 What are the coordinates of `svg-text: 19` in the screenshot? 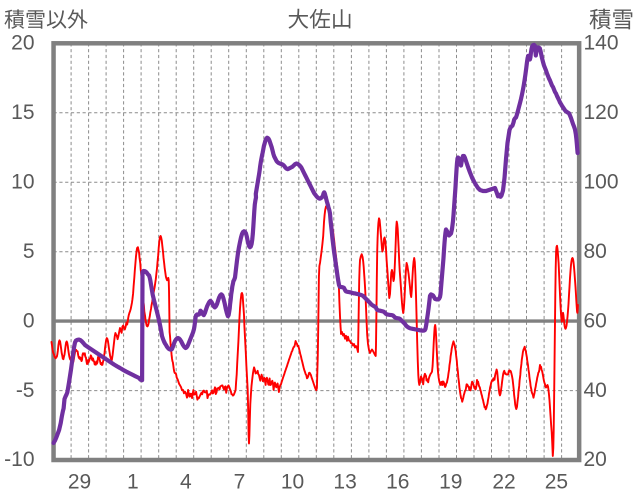 It's located at (450, 482).